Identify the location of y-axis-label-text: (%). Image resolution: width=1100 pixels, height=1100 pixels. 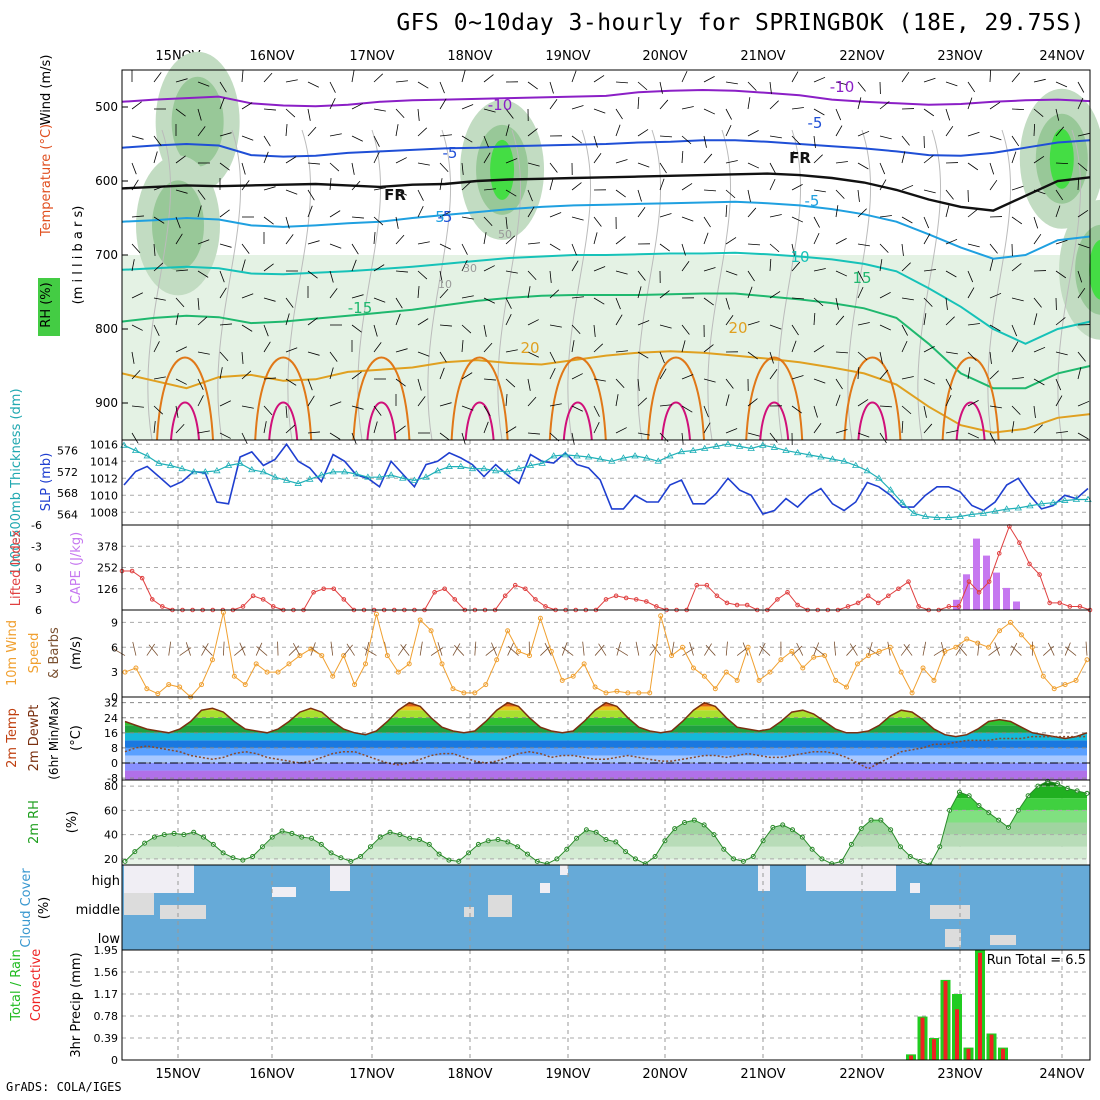
(72, 822).